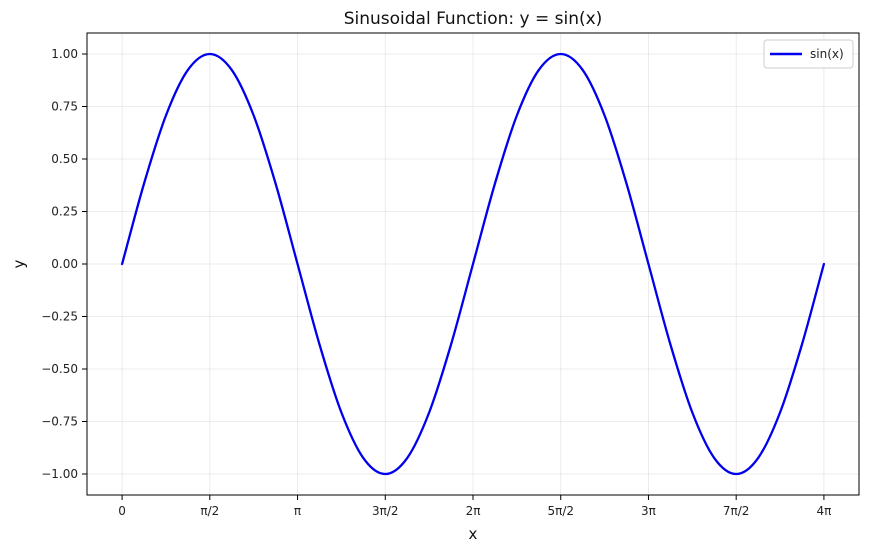 The image size is (870, 552). I want to click on legend: sin(x), so click(808, 54).